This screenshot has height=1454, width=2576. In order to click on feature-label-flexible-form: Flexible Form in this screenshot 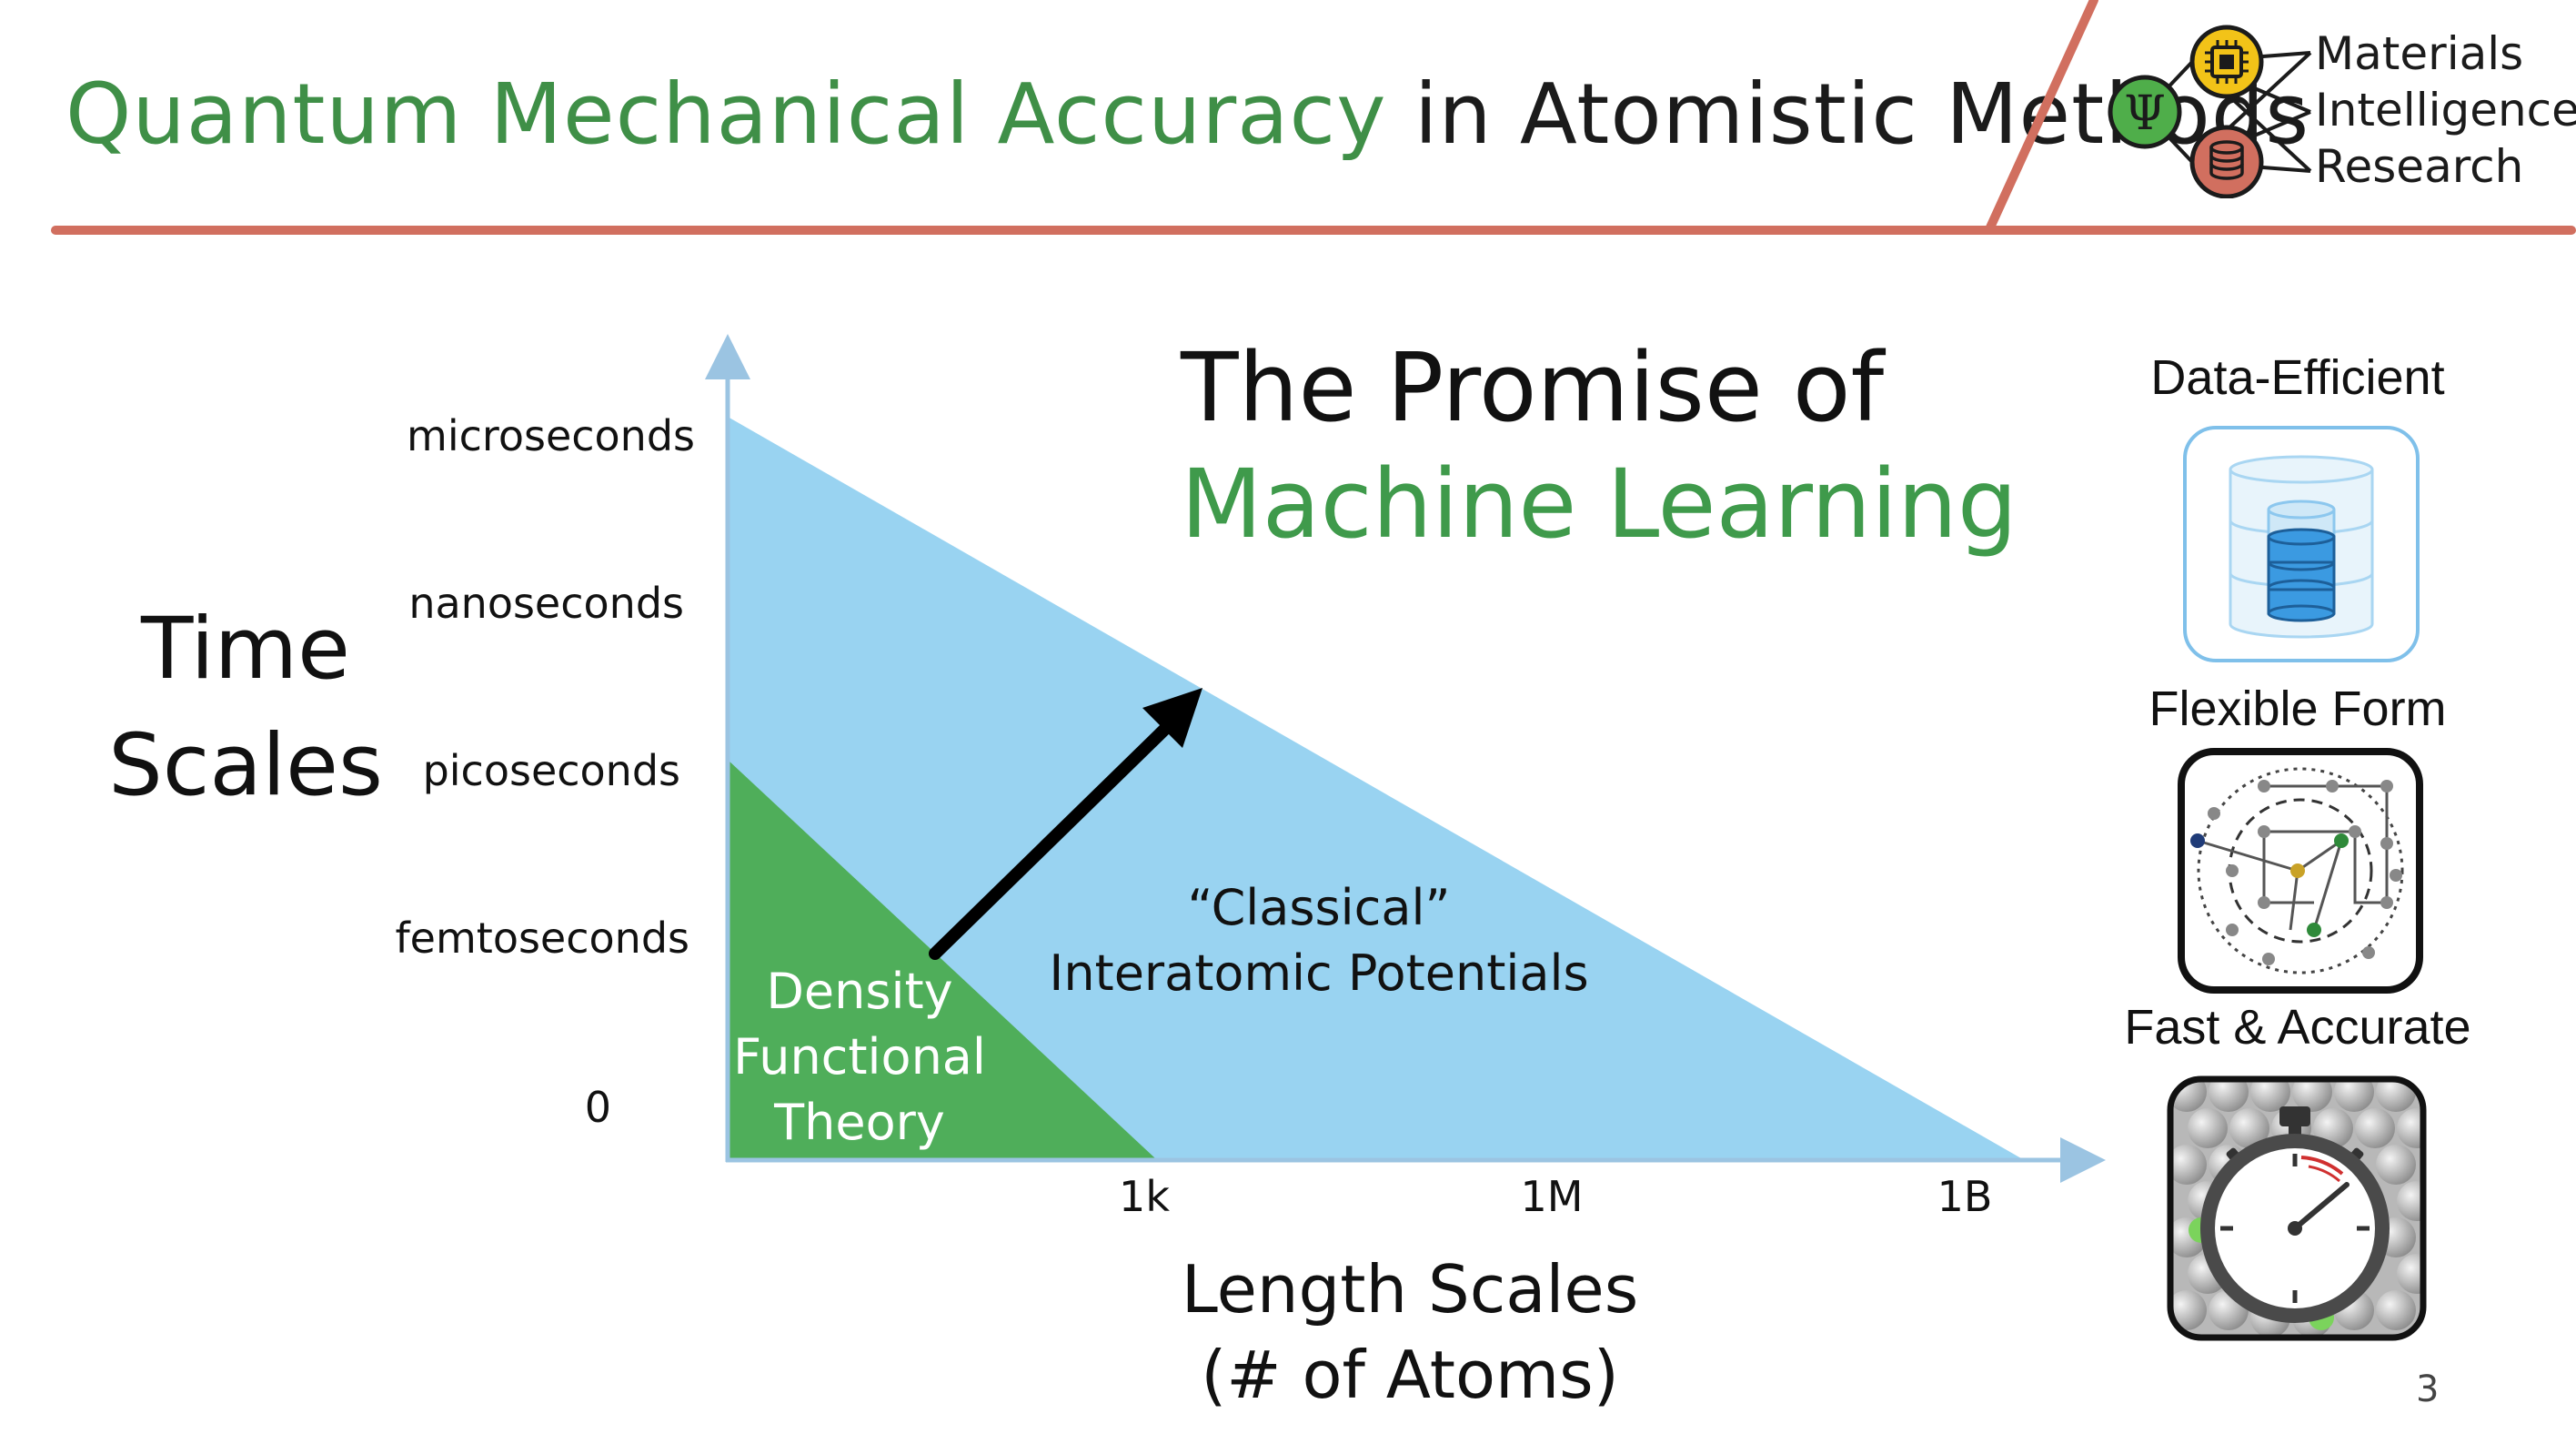, I will do `click(2297, 709)`.